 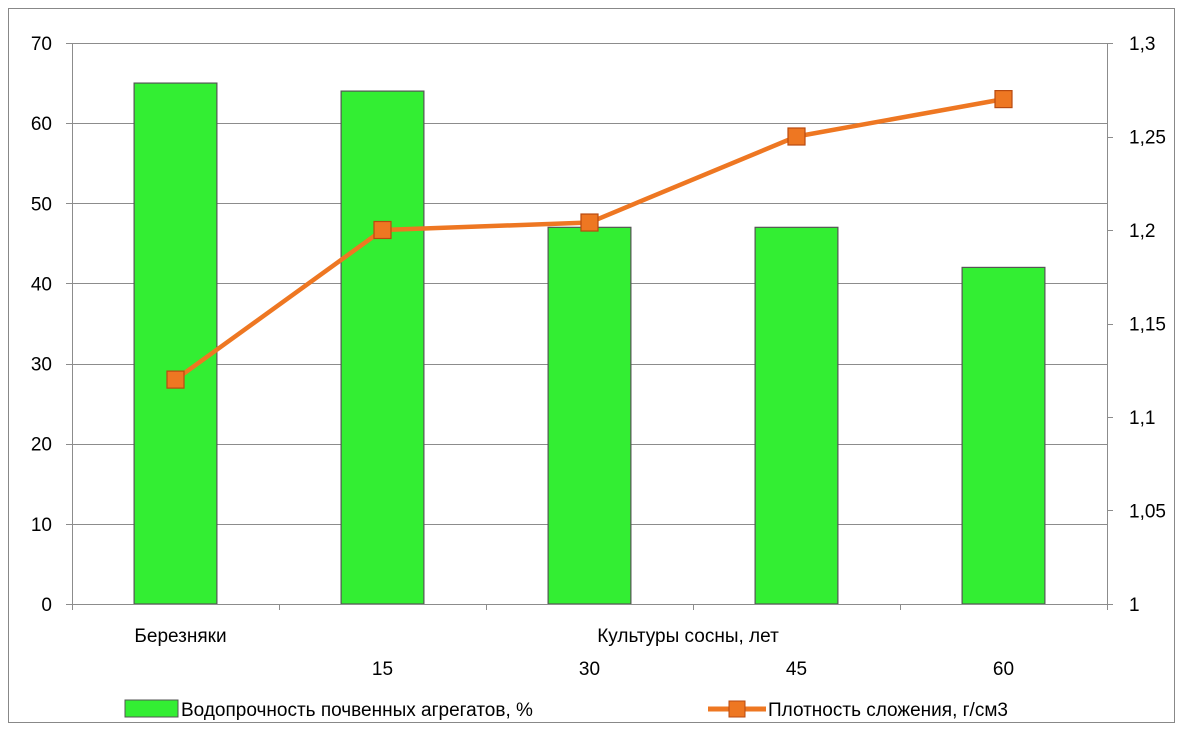 I want to click on x-category-label: 15, so click(x=382, y=669).